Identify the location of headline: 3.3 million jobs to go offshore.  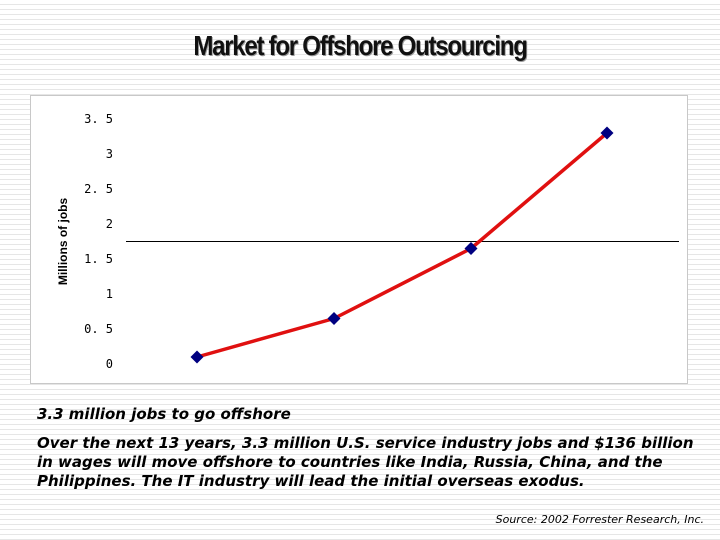
(164, 414).